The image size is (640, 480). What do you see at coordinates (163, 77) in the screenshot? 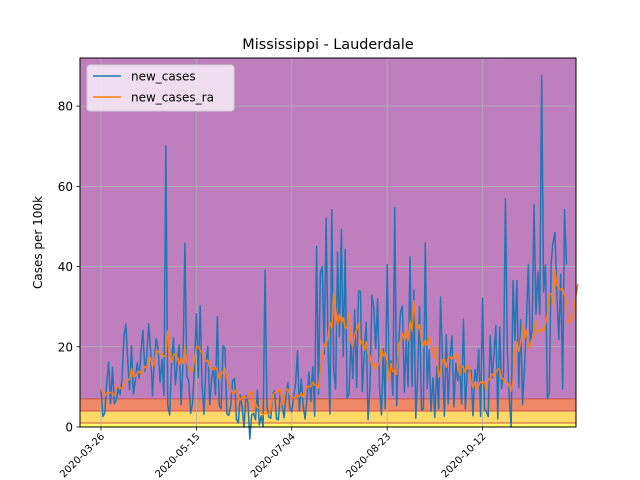
I see `legend-label-new_cases: new_cases` at bounding box center [163, 77].